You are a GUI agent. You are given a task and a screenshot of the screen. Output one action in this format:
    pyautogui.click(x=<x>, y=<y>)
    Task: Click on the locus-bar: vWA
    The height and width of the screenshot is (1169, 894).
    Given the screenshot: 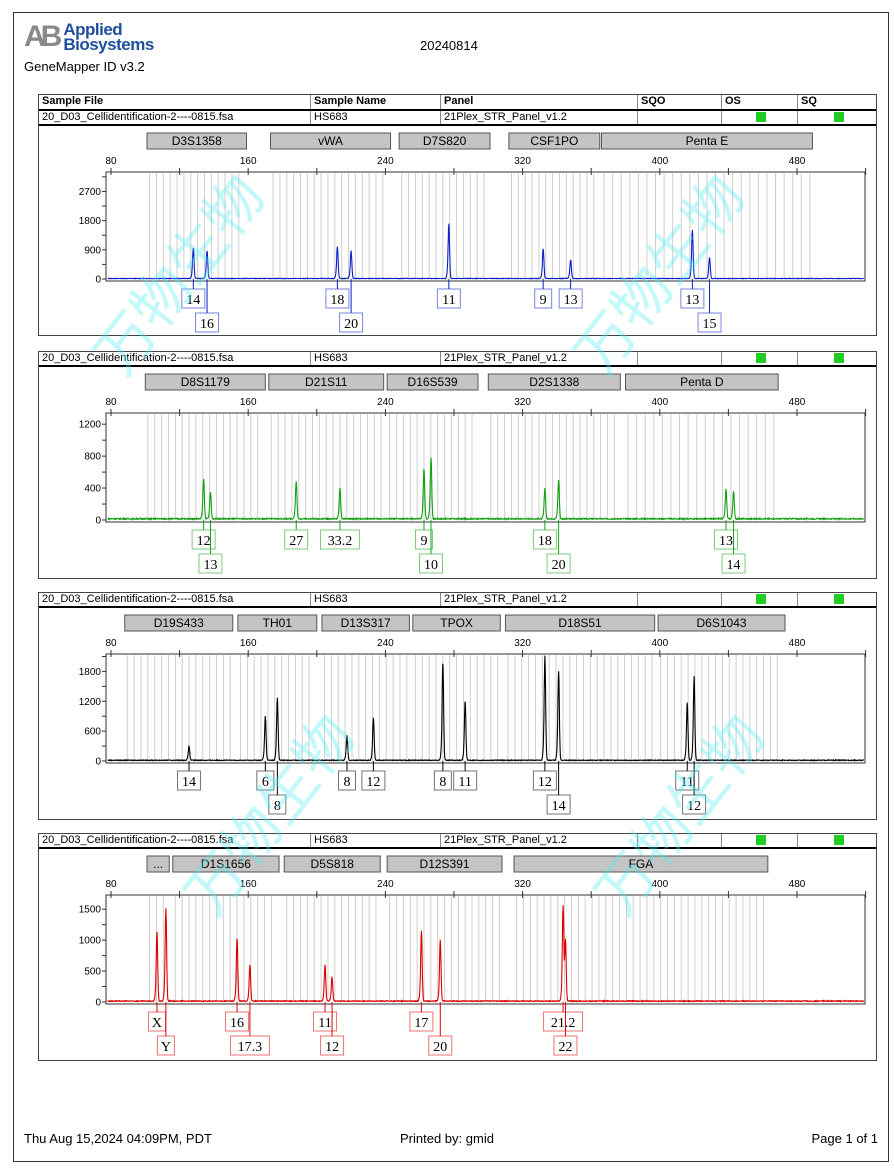 What is the action you would take?
    pyautogui.click(x=330, y=141)
    